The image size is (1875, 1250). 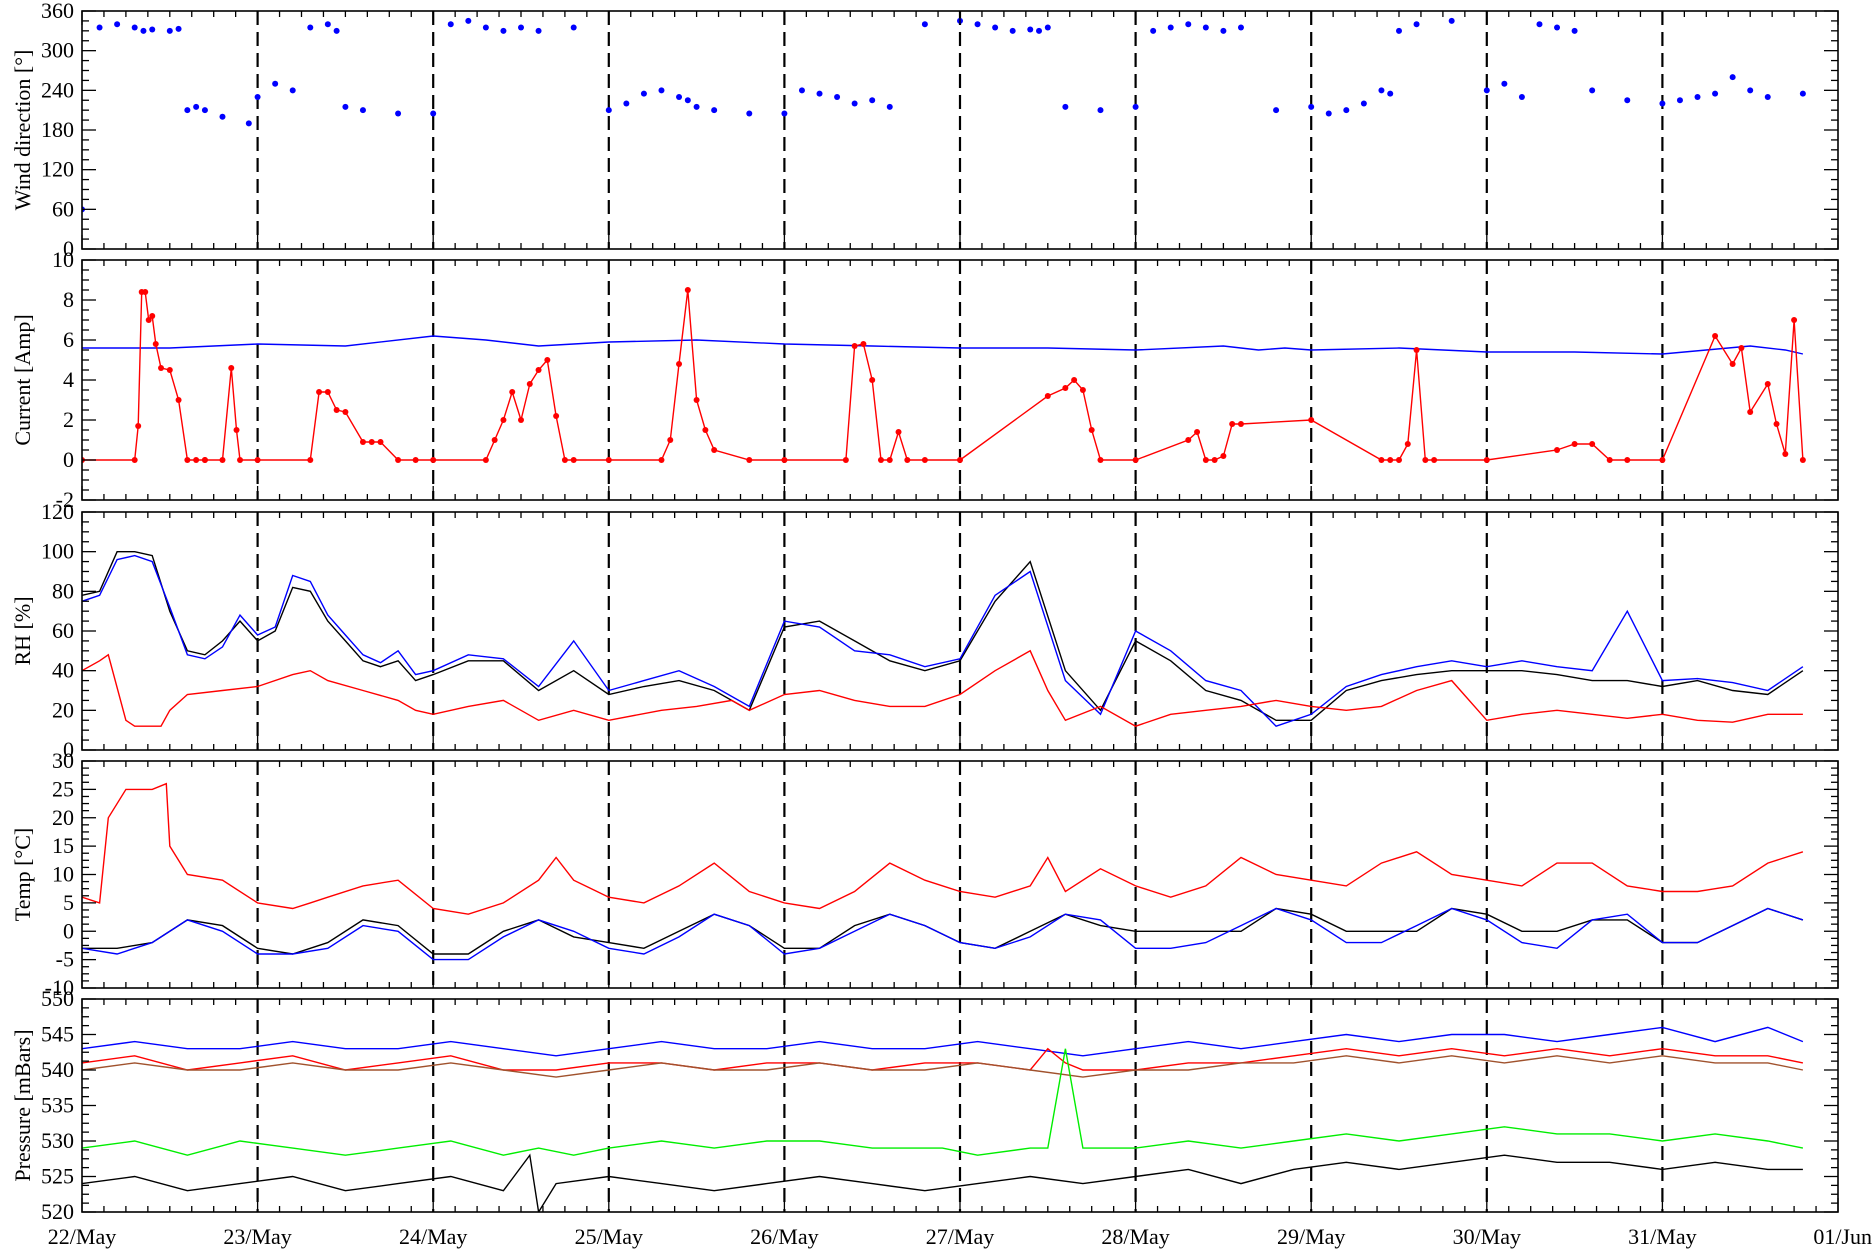 What do you see at coordinates (960, 1236) in the screenshot?
I see `x-tick-label: 27/May` at bounding box center [960, 1236].